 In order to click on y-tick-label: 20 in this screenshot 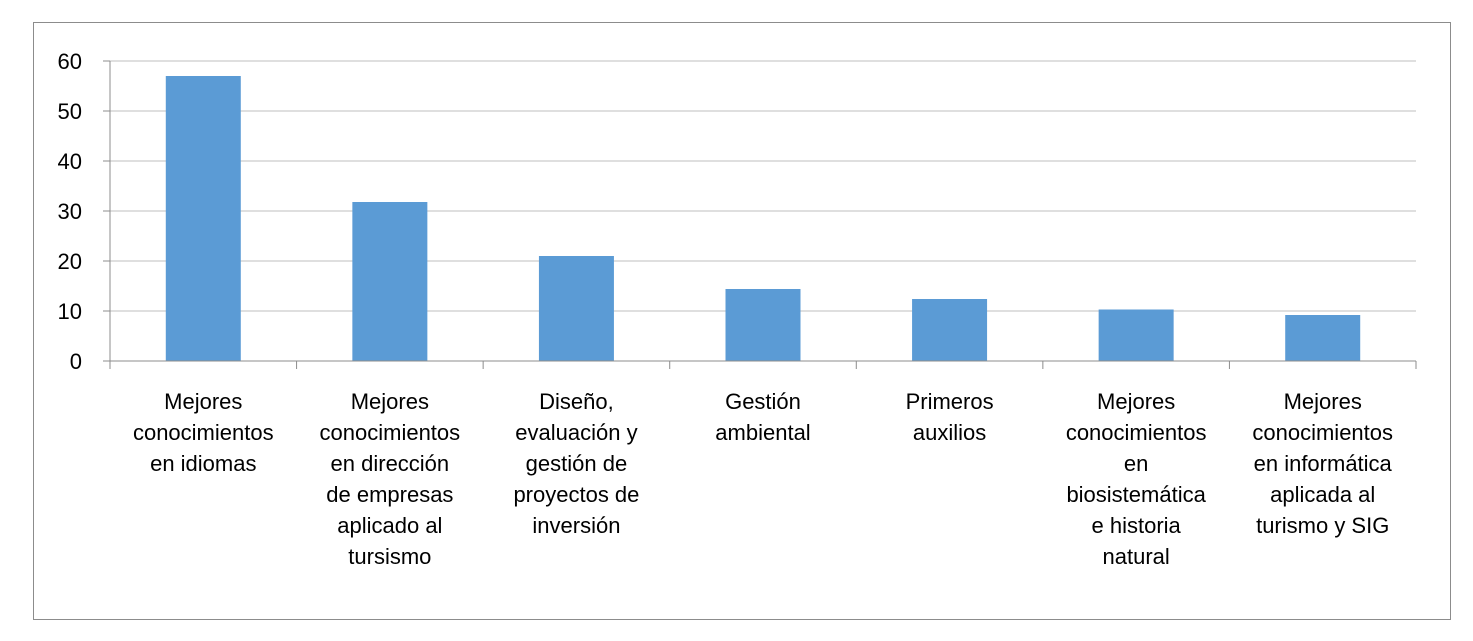, I will do `click(70, 261)`.